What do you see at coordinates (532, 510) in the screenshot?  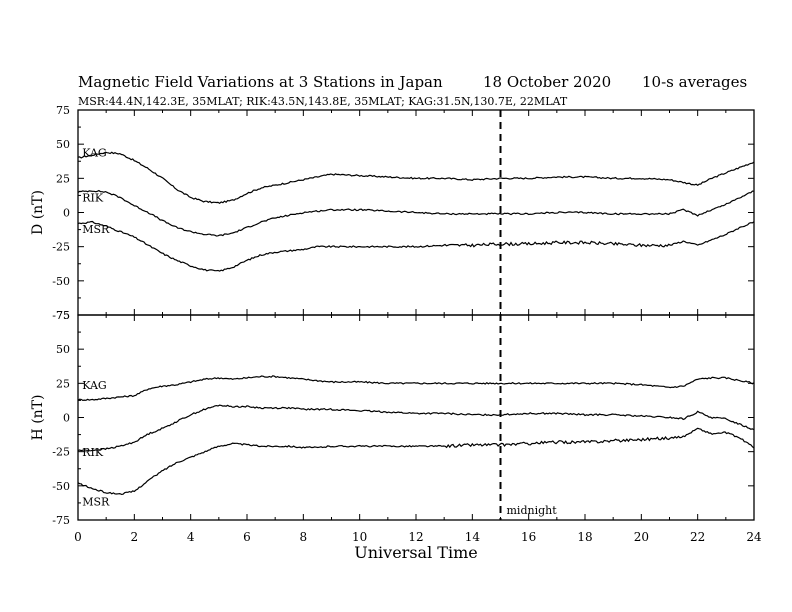 I see `midnight-label: midnight` at bounding box center [532, 510].